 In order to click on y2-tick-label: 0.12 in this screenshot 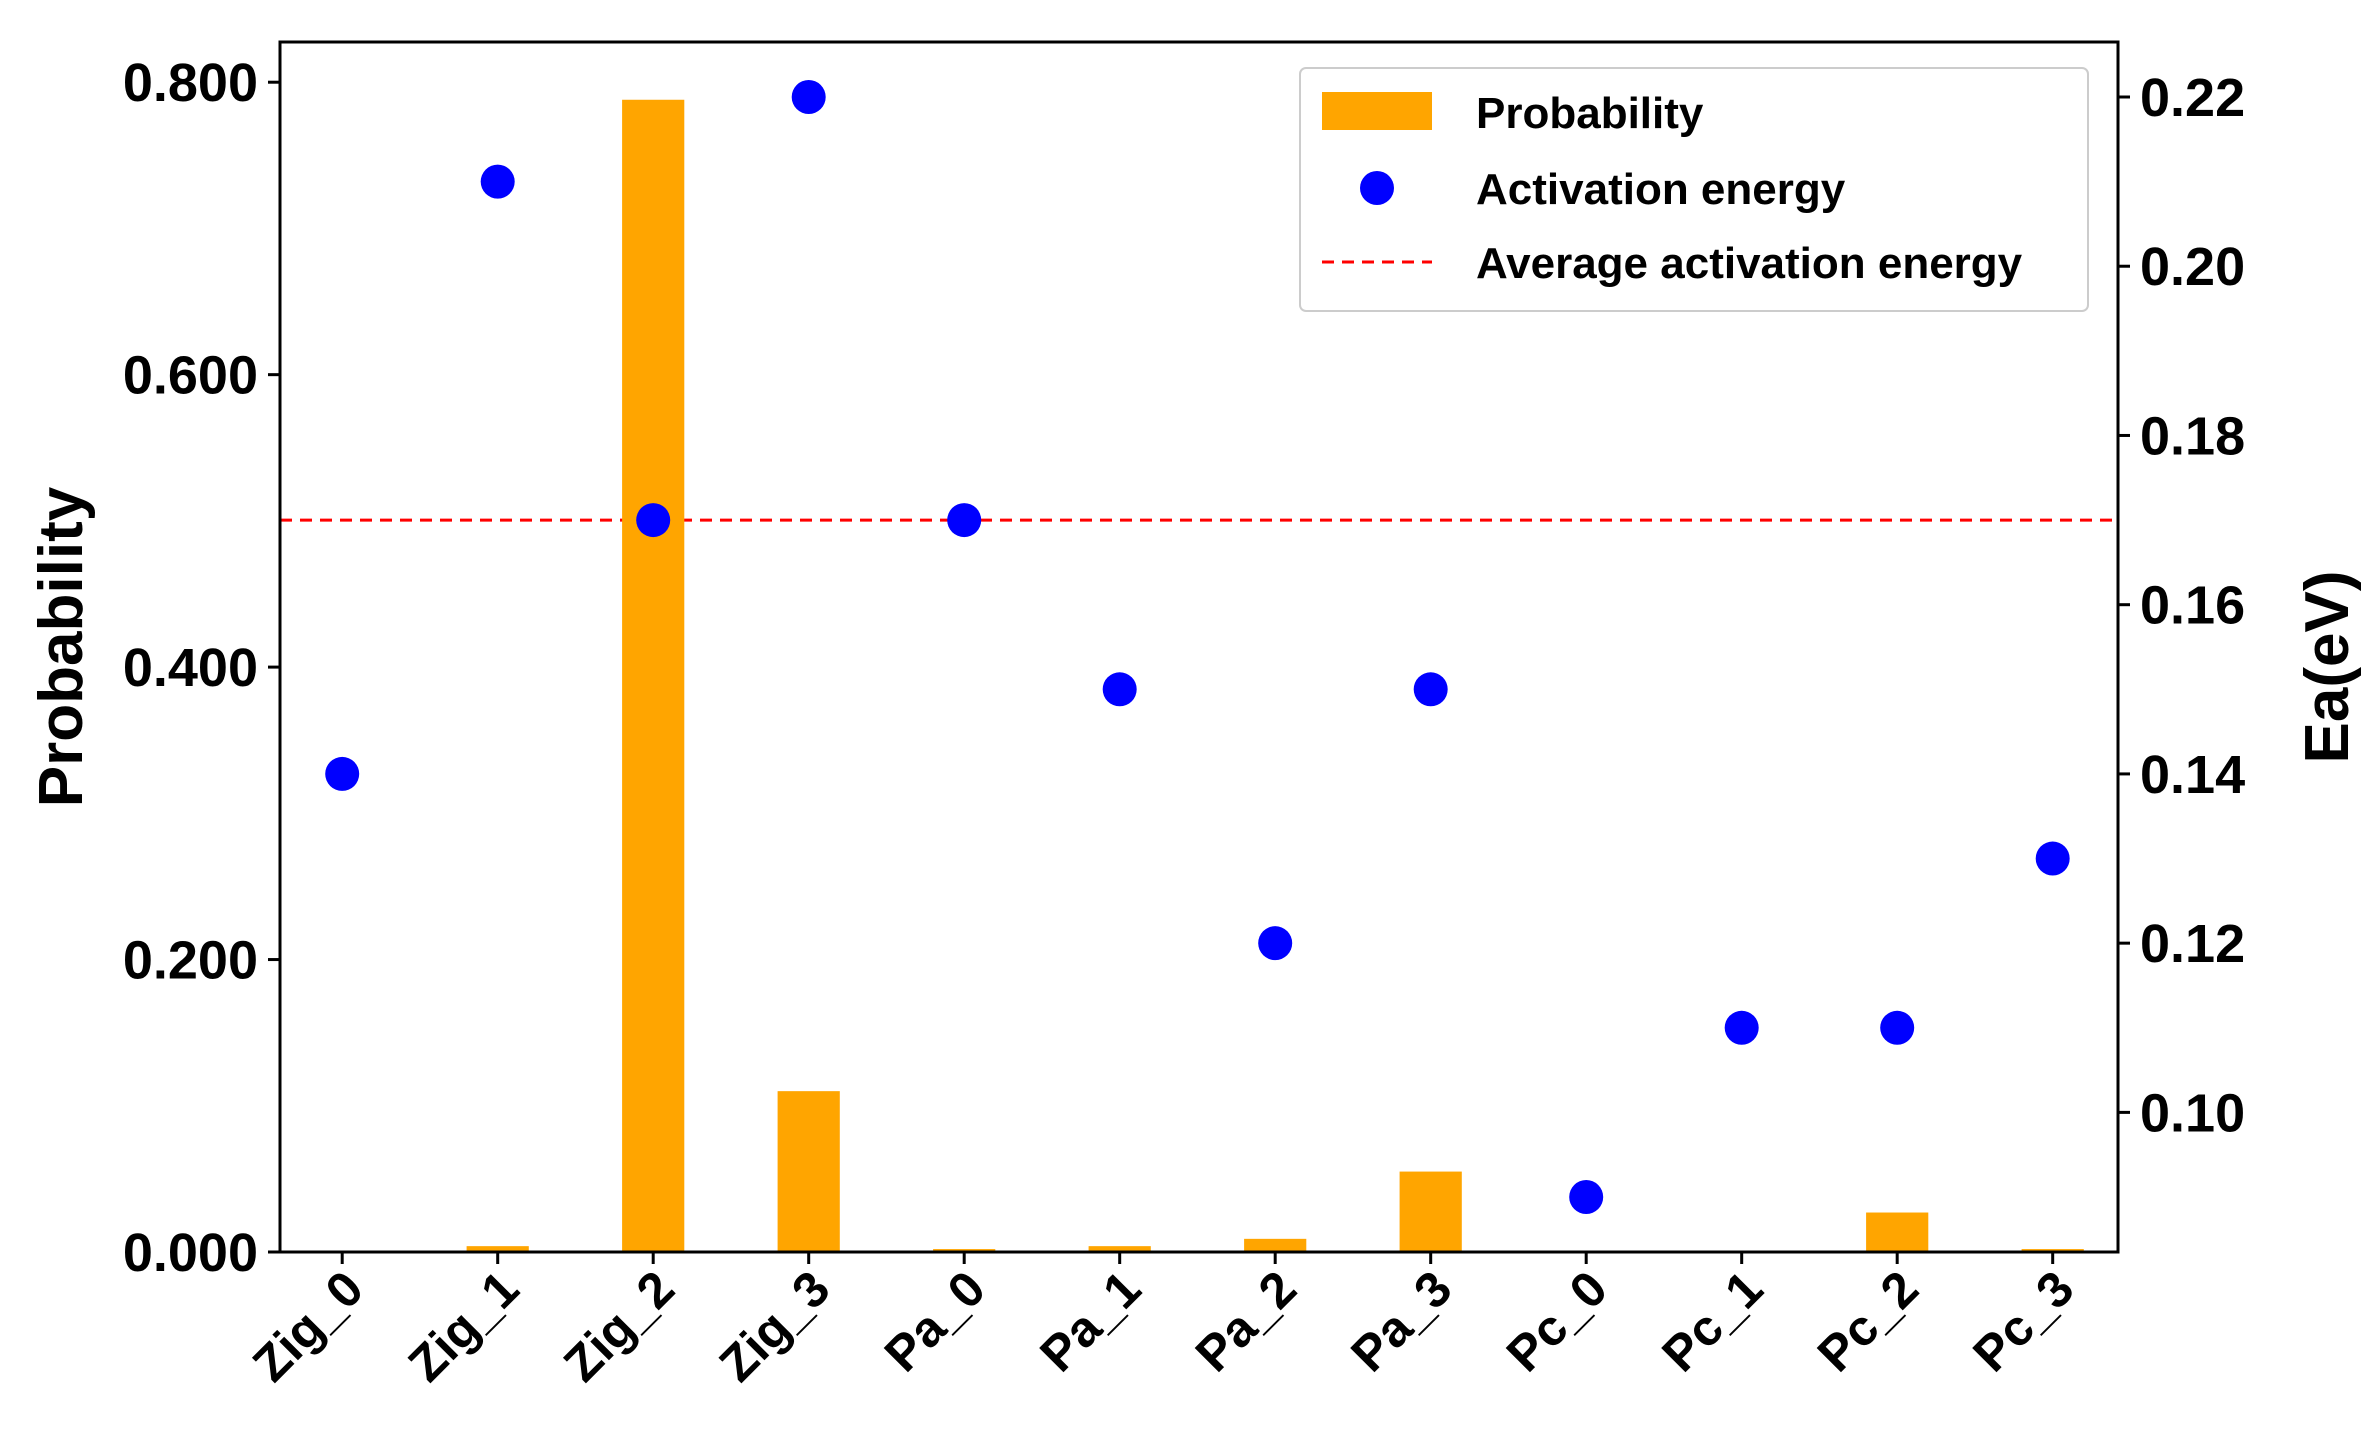, I will do `click(2192, 944)`.